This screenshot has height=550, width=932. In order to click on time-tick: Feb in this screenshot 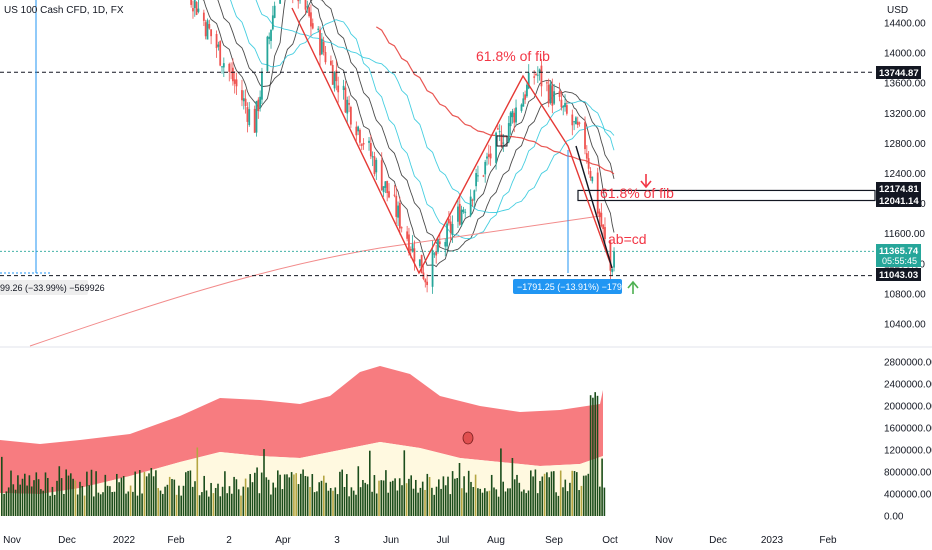, I will do `click(828, 540)`.